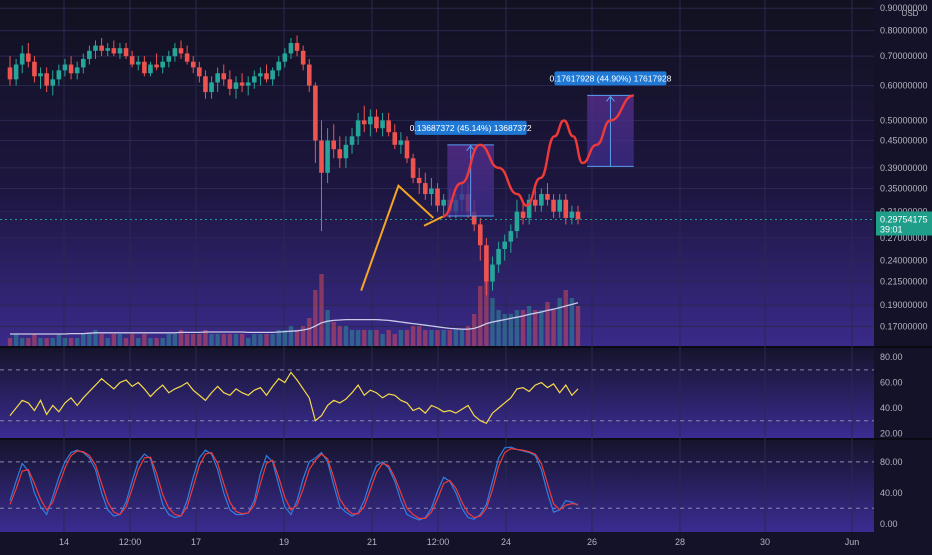 The image size is (932, 555). What do you see at coordinates (904, 220) in the screenshot?
I see `current-price-value: 0.29754175` at bounding box center [904, 220].